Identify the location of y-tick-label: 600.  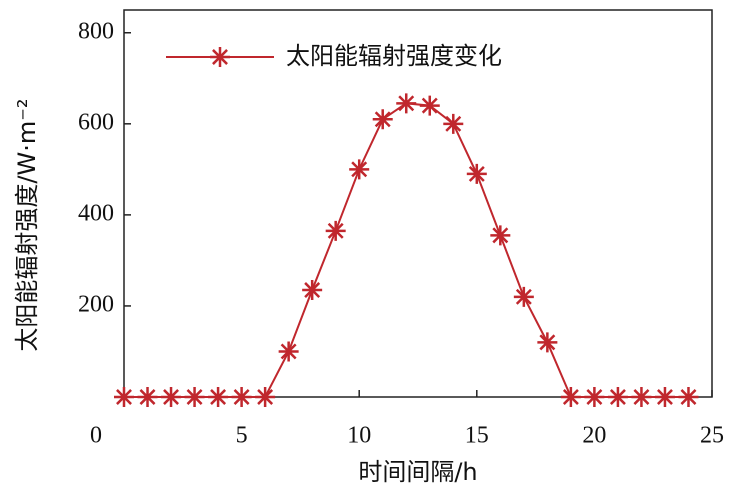
(96, 122).